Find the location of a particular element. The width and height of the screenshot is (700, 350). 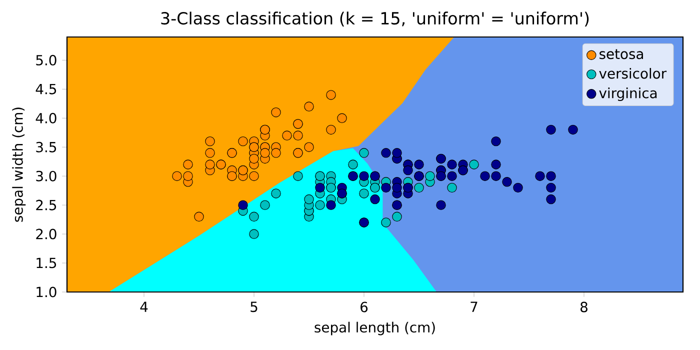

y-tick-label: 1.5 is located at coordinates (46, 263).